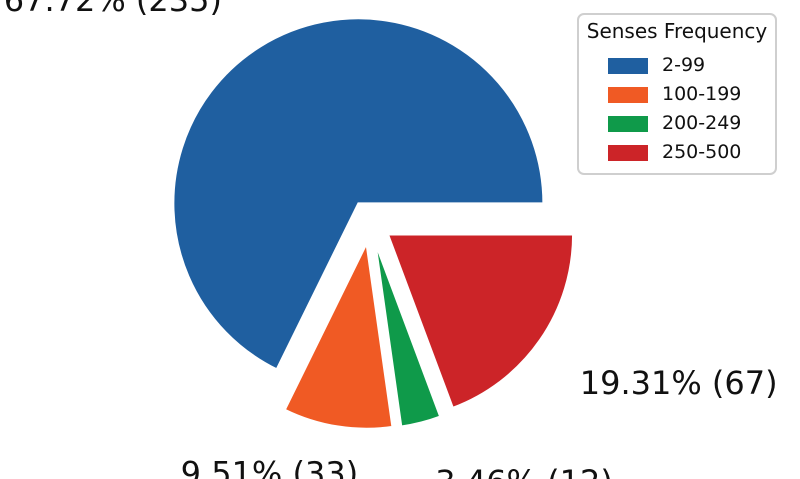  What do you see at coordinates (674, 108) in the screenshot?
I see `legend-items: 2-99 100-199 200-249 250-500` at bounding box center [674, 108].